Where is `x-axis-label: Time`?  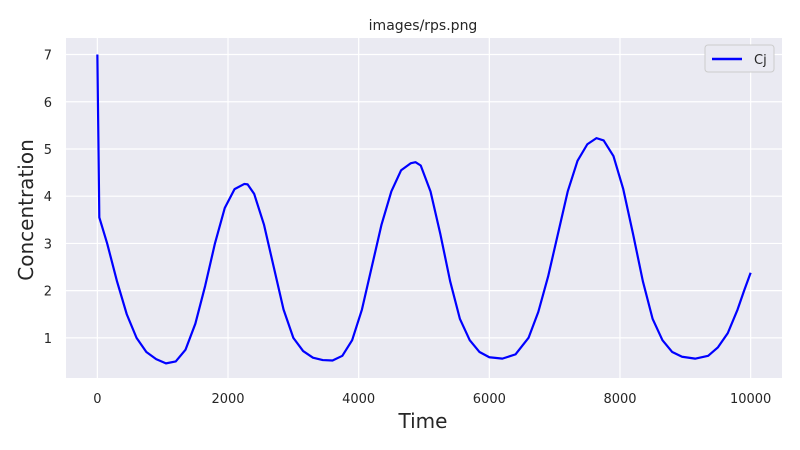
x-axis-label: Time is located at coordinates (423, 421).